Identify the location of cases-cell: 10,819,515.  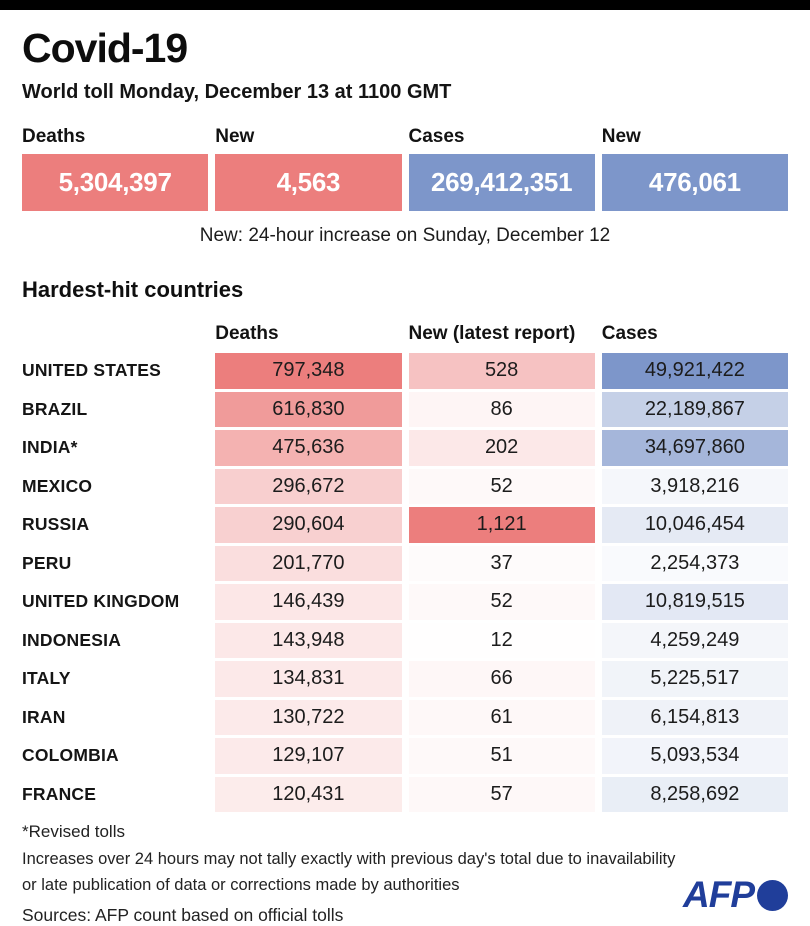
(694, 602).